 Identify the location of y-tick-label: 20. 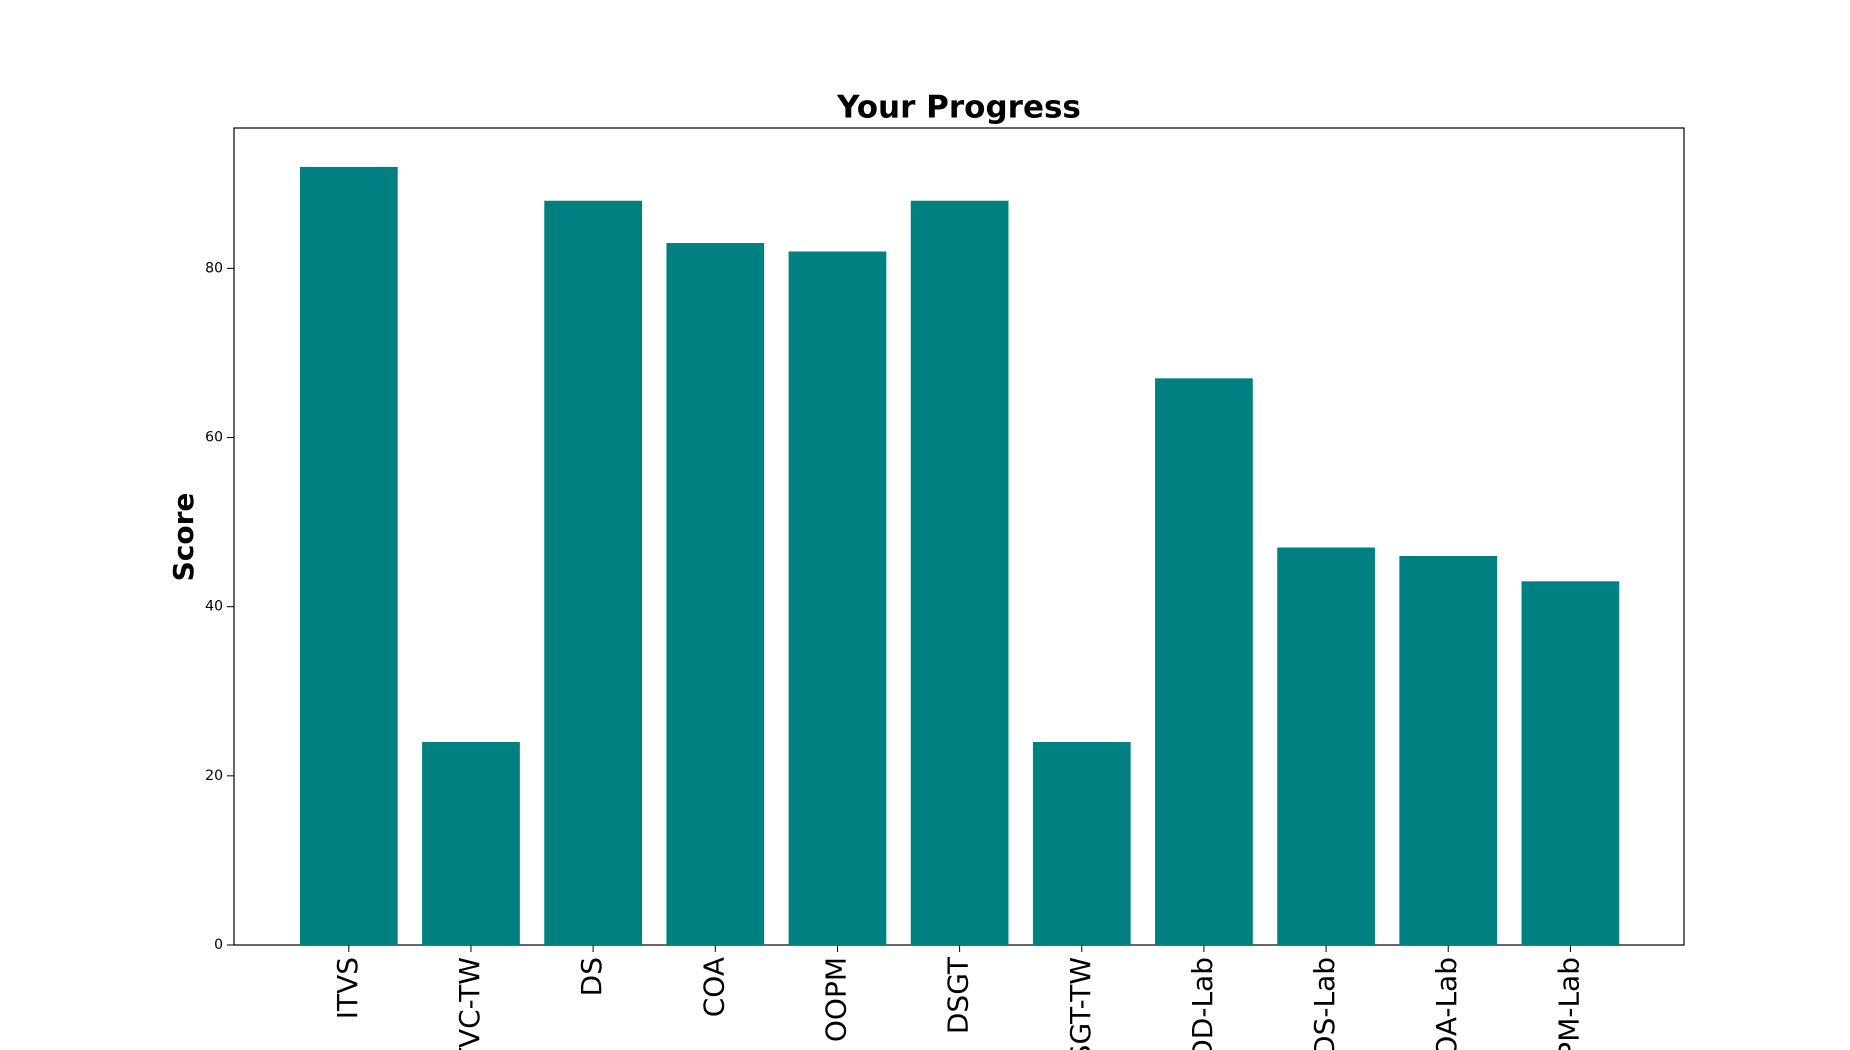
(214, 776).